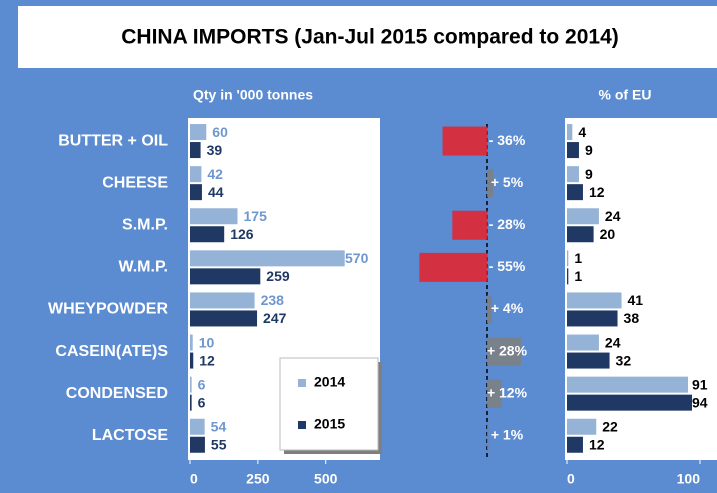 The image size is (717, 493). What do you see at coordinates (253, 95) in the screenshot?
I see `left-subtitle: Qty in '000 tonnes` at bounding box center [253, 95].